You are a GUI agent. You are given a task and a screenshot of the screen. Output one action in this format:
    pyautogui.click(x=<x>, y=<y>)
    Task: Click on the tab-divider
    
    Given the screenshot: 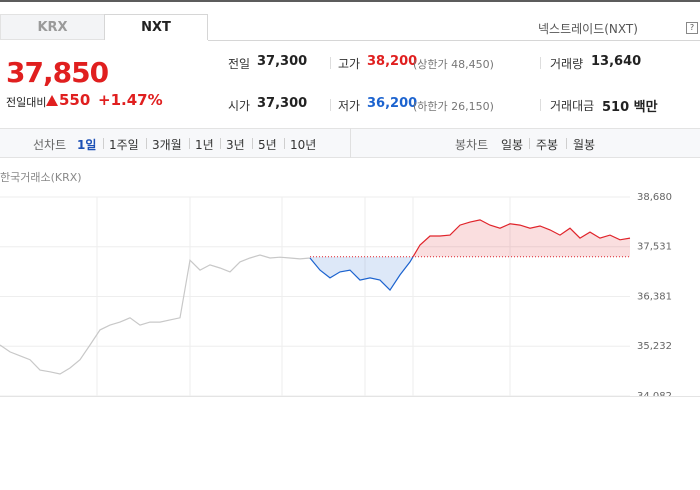 What is the action you would take?
    pyautogui.click(x=454, y=40)
    